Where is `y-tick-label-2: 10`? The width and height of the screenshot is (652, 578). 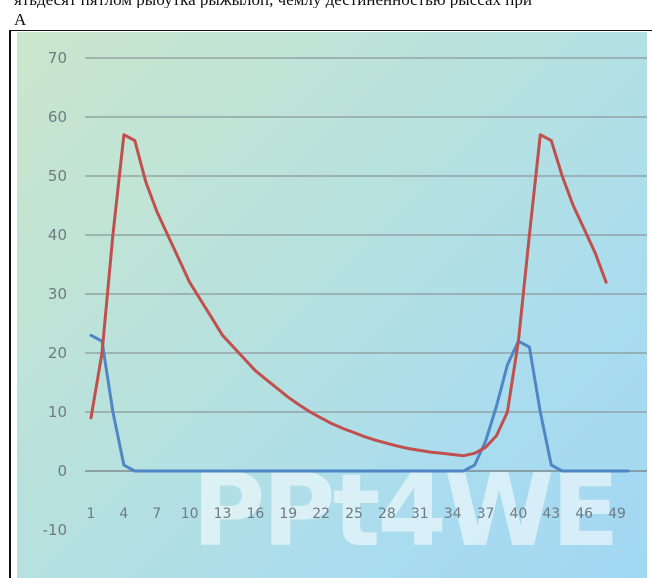 y-tick-label-2: 10 is located at coordinates (57, 412).